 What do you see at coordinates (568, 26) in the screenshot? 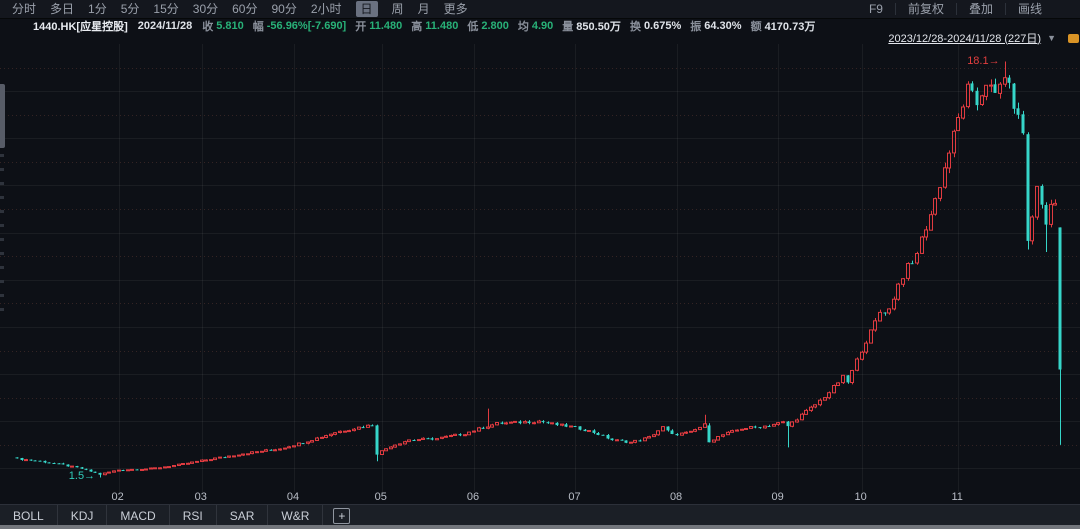
I see `field-volume-label: 量` at bounding box center [568, 26].